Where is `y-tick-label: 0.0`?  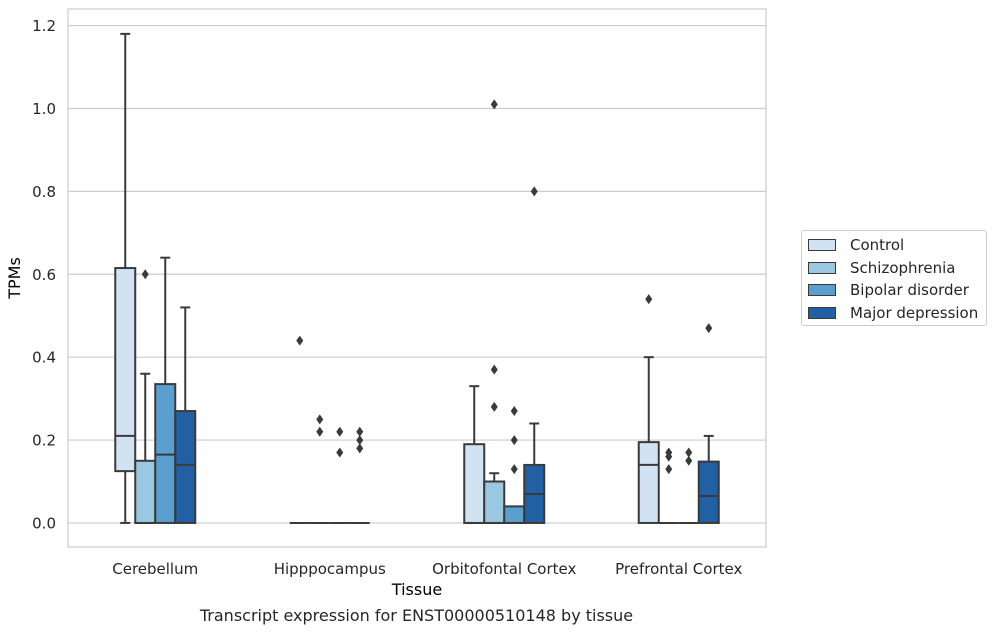
y-tick-label: 0.0 is located at coordinates (44, 523).